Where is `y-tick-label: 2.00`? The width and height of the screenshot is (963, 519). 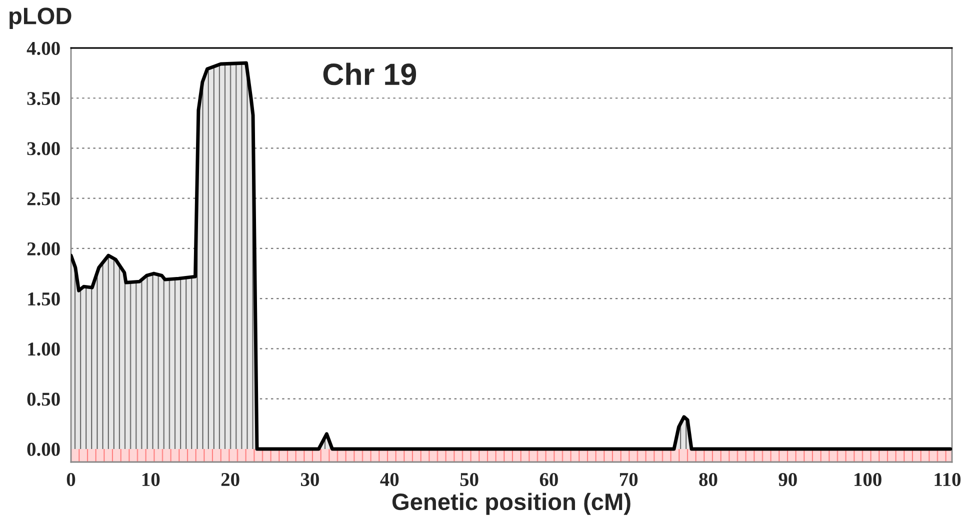
y-tick-label: 2.00 is located at coordinates (43, 249).